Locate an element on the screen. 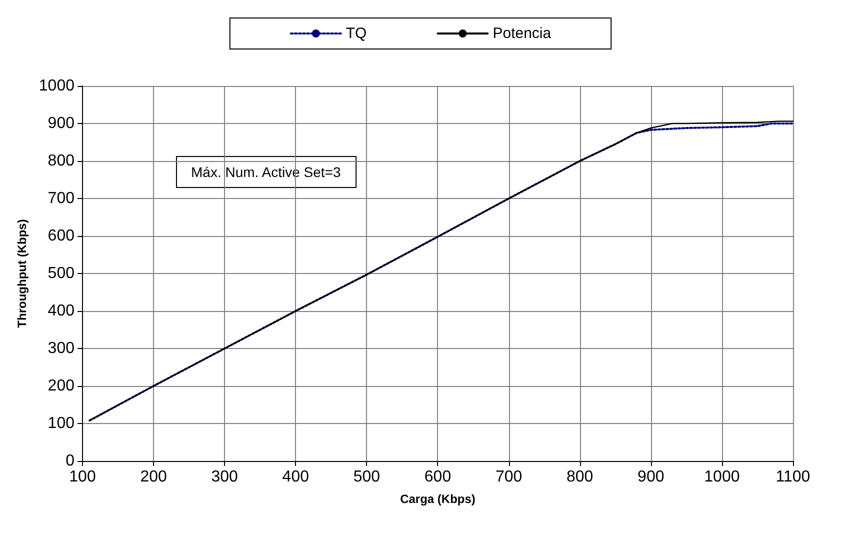 The image size is (841, 549). y-tick-label: 0 is located at coordinates (70, 461).